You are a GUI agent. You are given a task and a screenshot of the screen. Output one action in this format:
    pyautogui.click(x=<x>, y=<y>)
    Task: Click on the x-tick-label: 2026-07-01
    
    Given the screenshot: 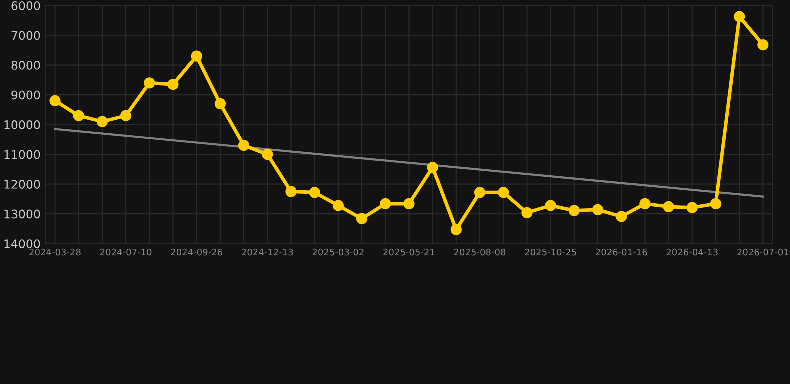 What is the action you would take?
    pyautogui.click(x=763, y=252)
    